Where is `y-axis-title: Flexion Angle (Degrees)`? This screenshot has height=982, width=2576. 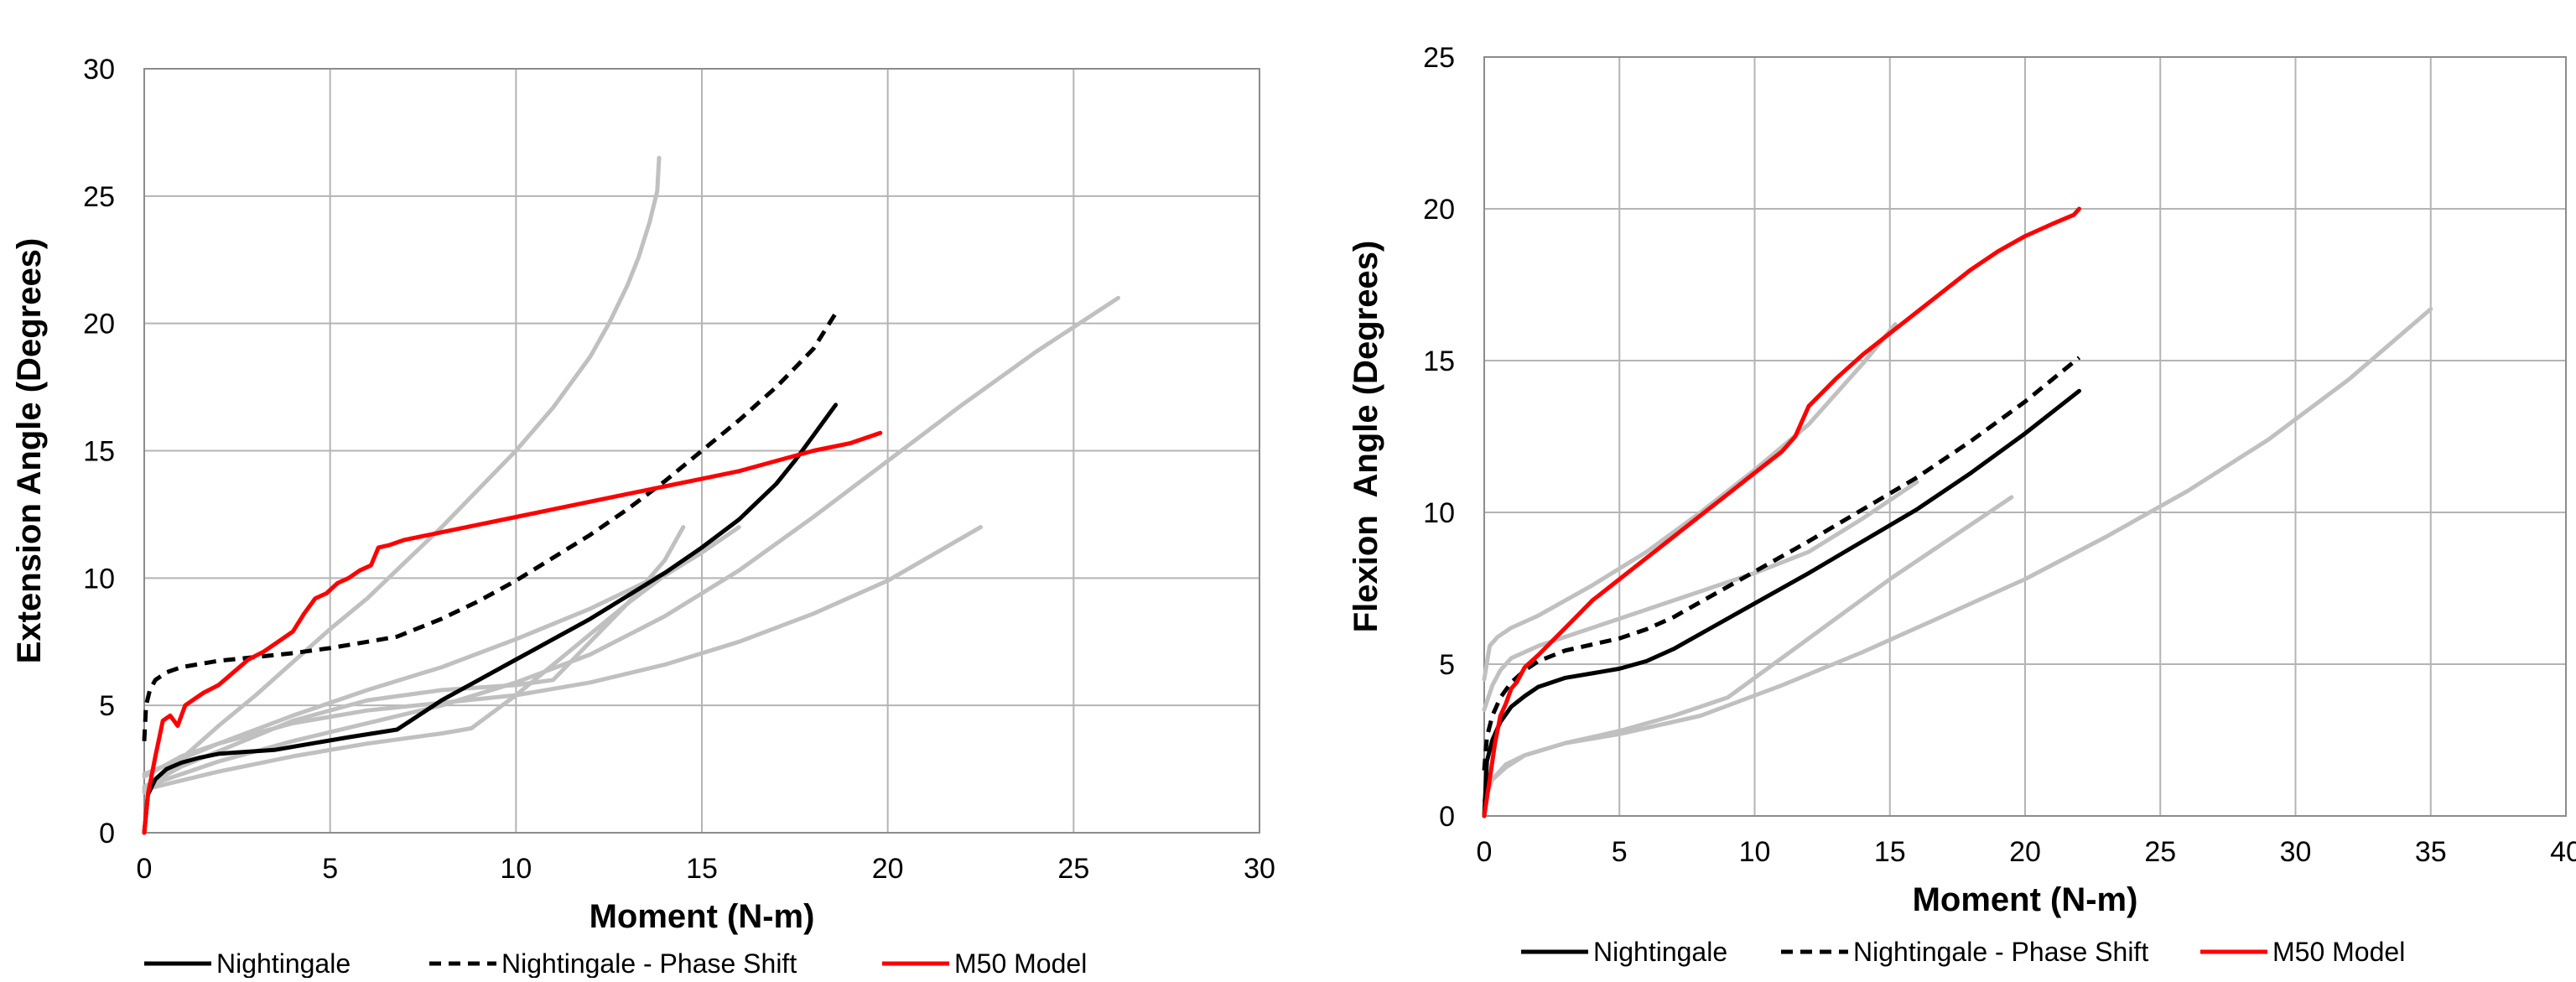 y-axis-title: Flexion Angle (Degrees) is located at coordinates (1366, 437).